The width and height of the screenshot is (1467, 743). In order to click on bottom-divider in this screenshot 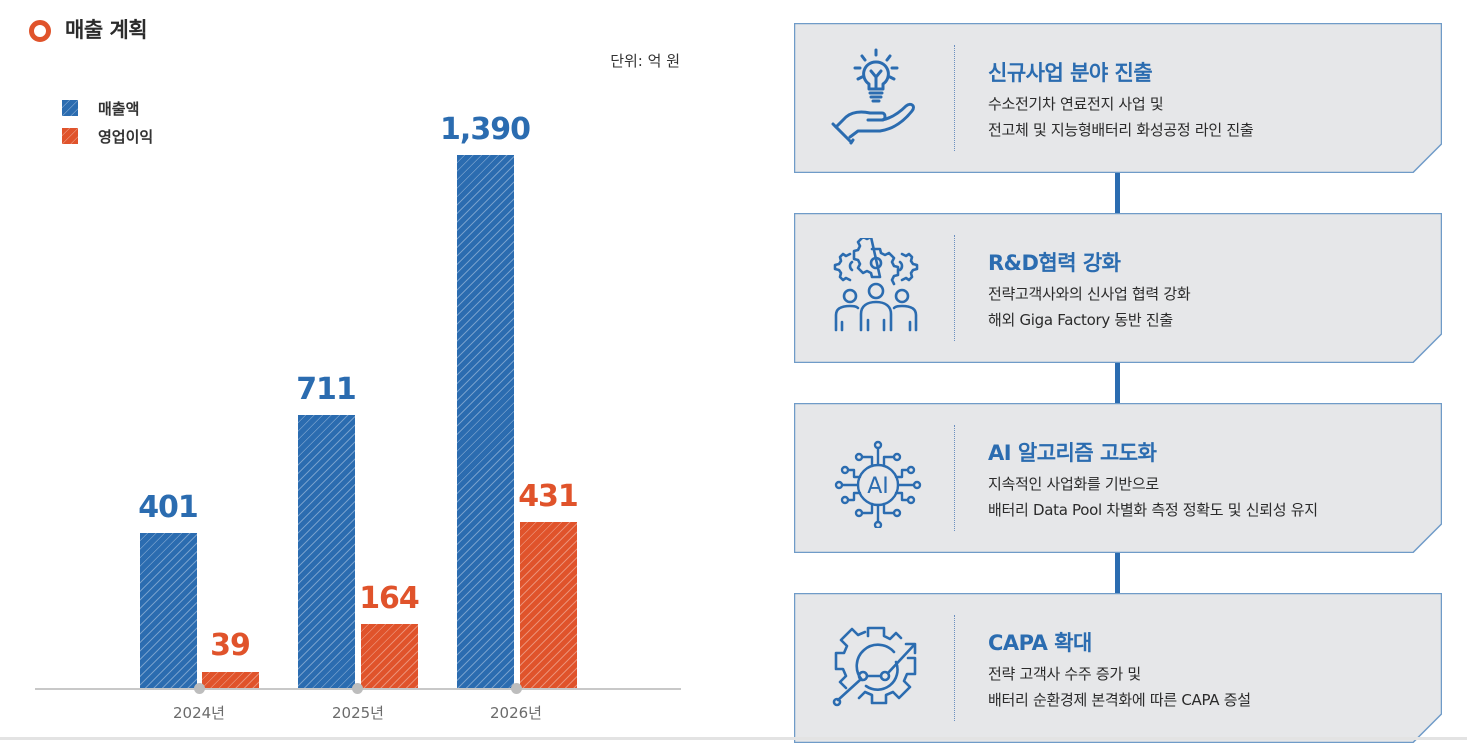, I will do `click(733, 738)`.